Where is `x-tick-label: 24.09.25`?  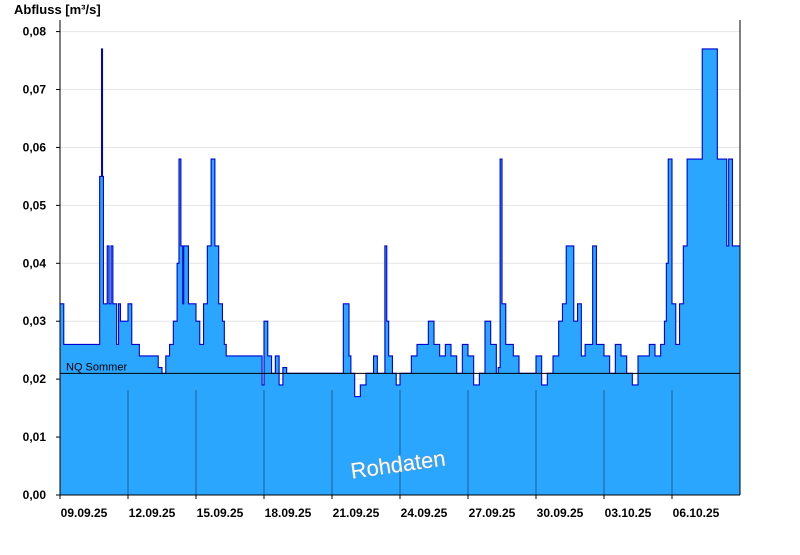
x-tick-label: 24.09.25 is located at coordinates (424, 513).